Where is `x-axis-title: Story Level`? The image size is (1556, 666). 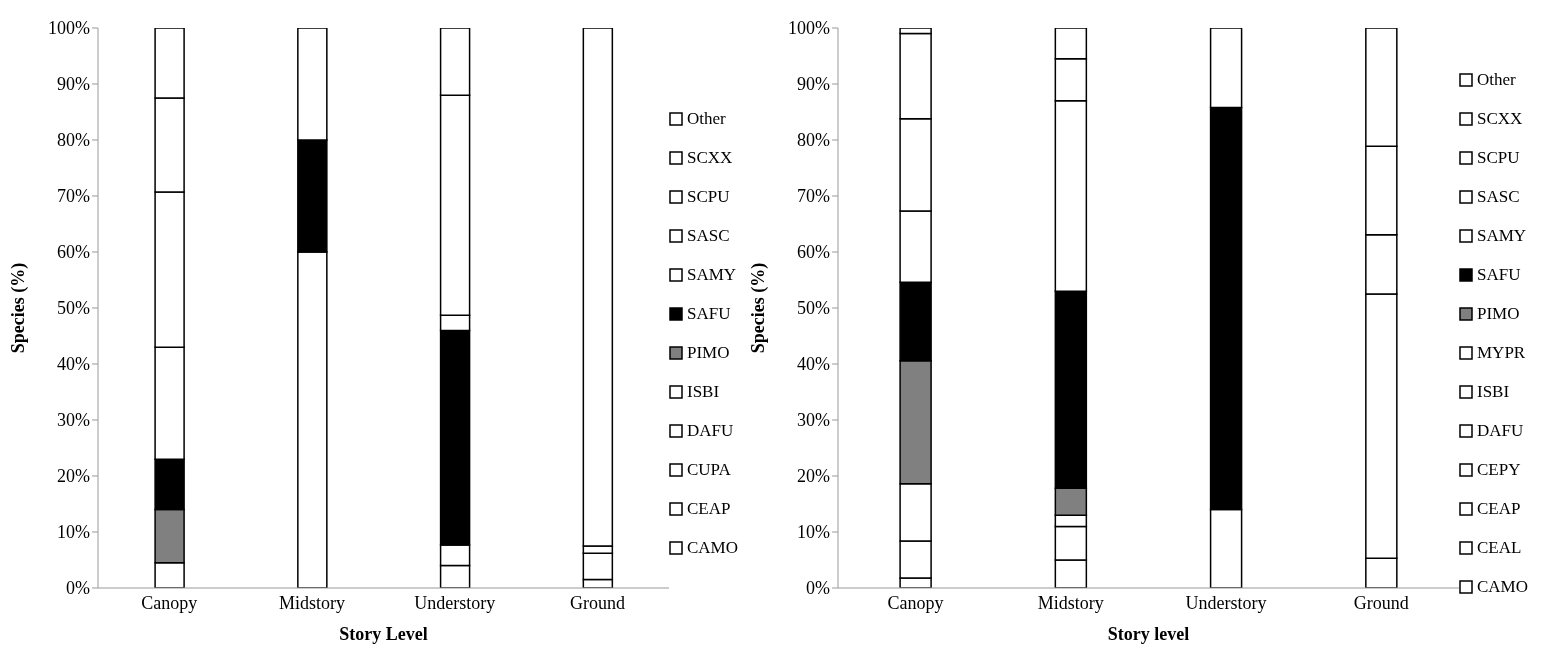
x-axis-title: Story Level is located at coordinates (383, 634).